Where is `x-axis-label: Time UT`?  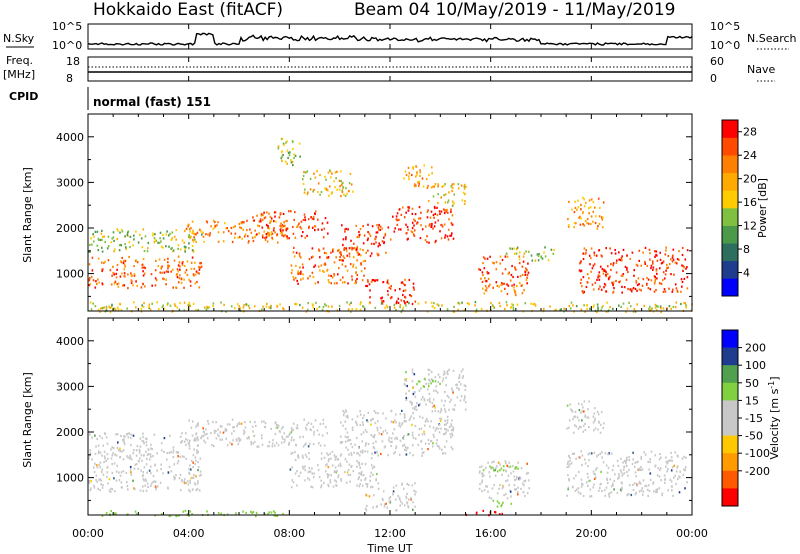
x-axis-label: Time UT is located at coordinates (389, 548).